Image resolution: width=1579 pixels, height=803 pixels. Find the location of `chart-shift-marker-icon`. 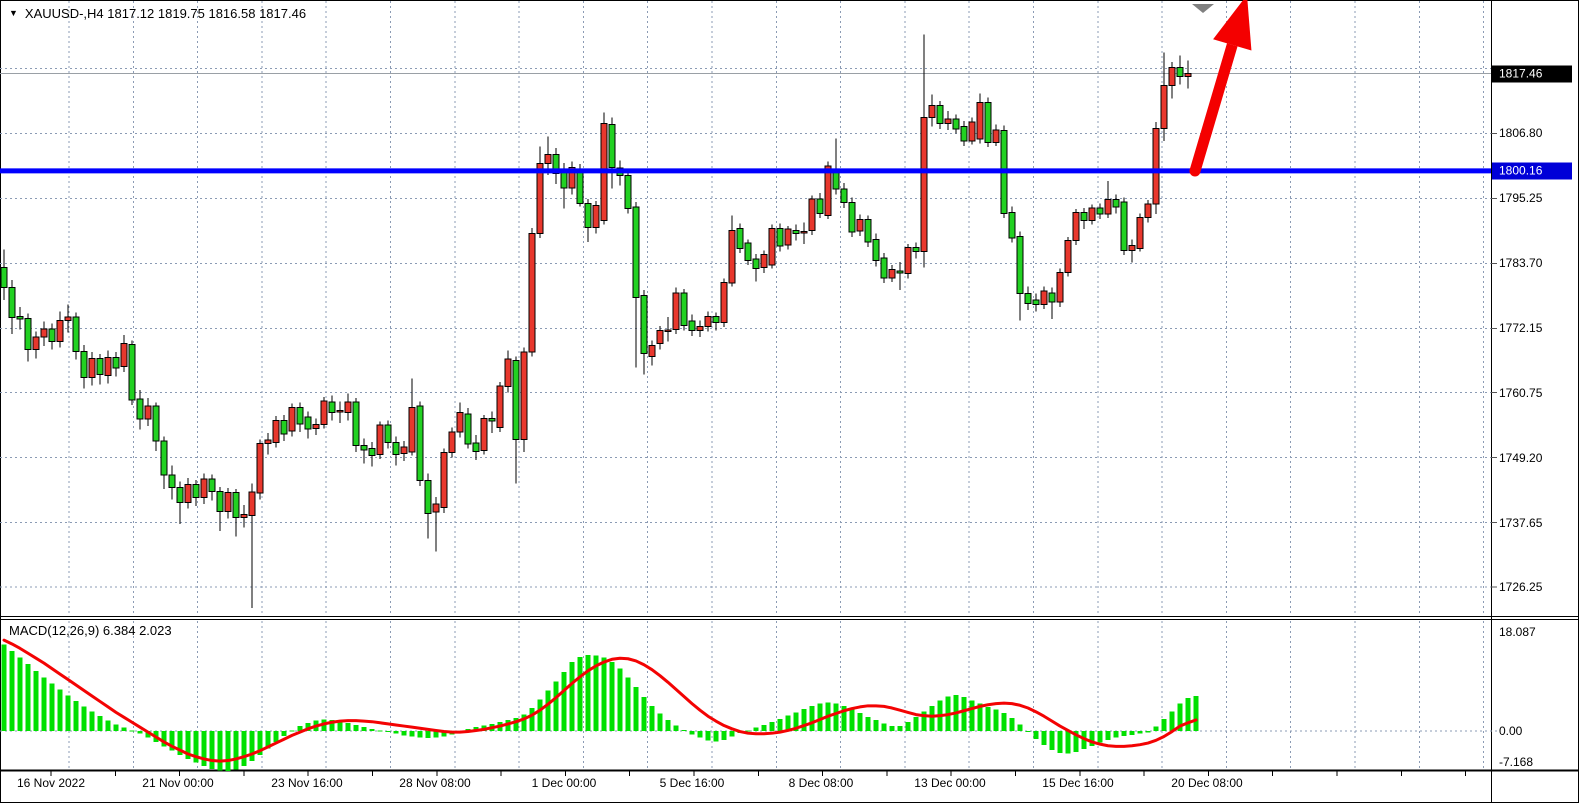

chart-shift-marker-icon is located at coordinates (1203, 8).